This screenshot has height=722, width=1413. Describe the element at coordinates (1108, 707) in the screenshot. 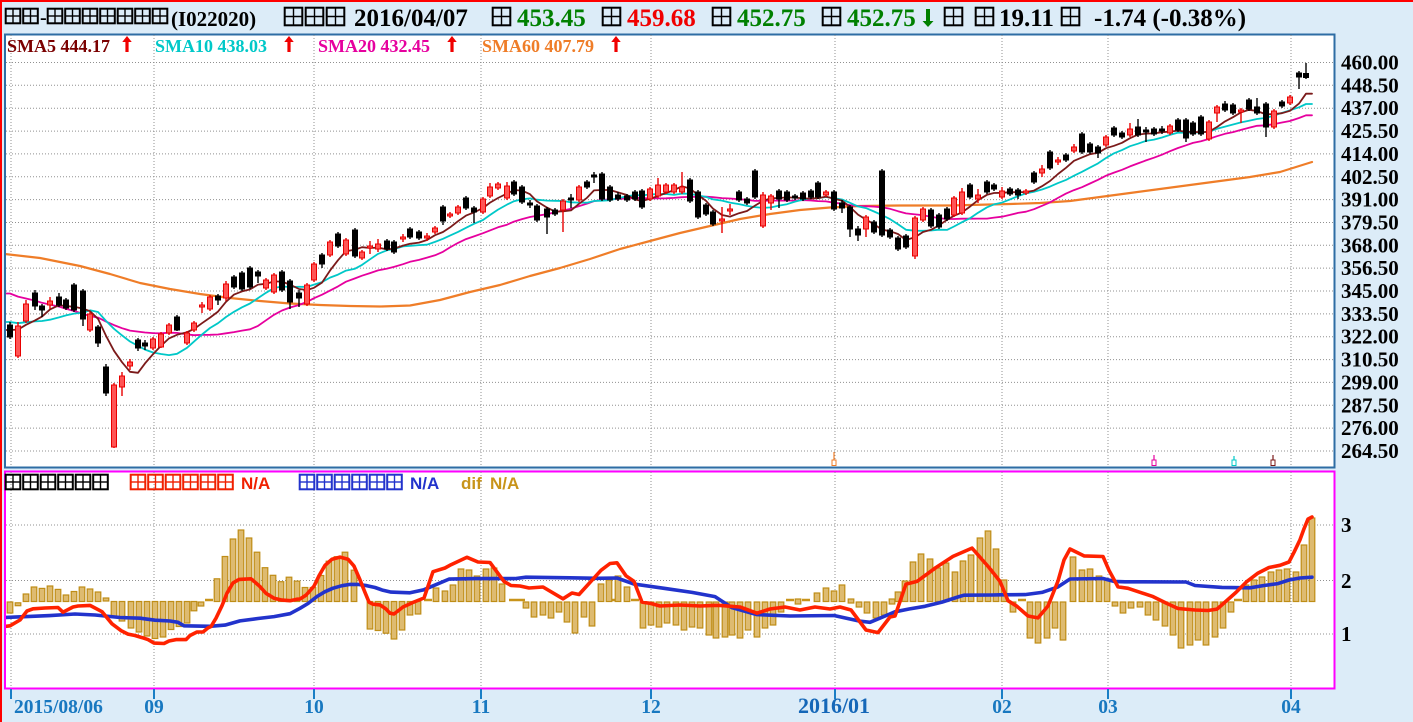

I see `svg-text: 03` at that location.